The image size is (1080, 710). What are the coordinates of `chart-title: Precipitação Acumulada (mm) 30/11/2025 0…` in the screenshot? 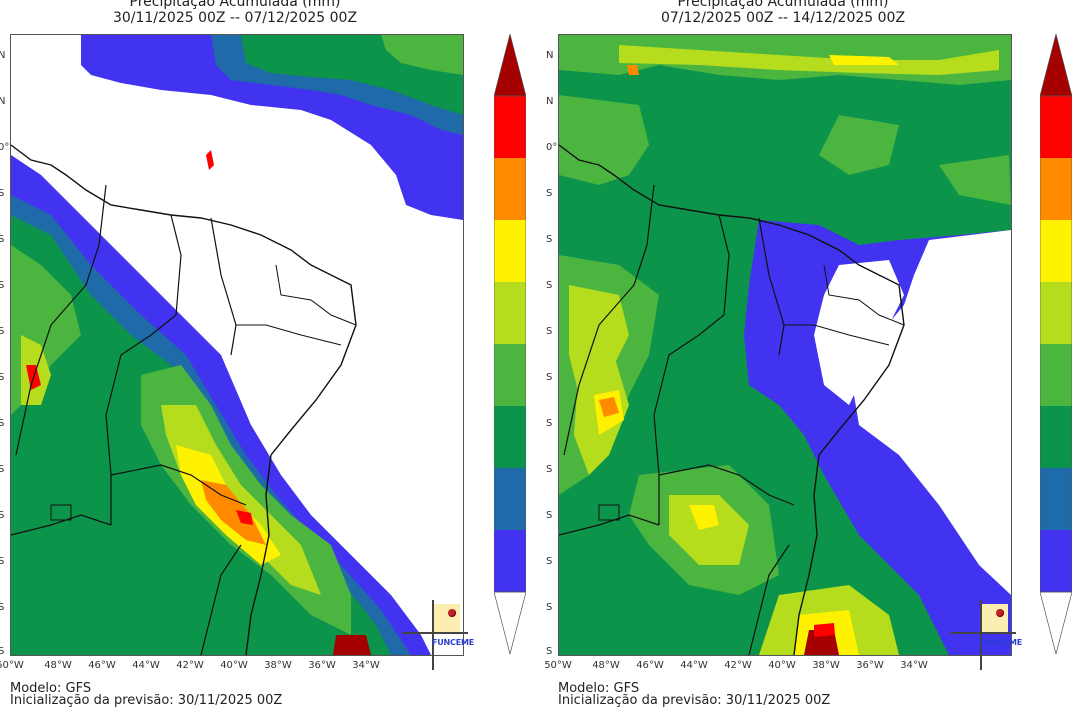 It's located at (235, 13).